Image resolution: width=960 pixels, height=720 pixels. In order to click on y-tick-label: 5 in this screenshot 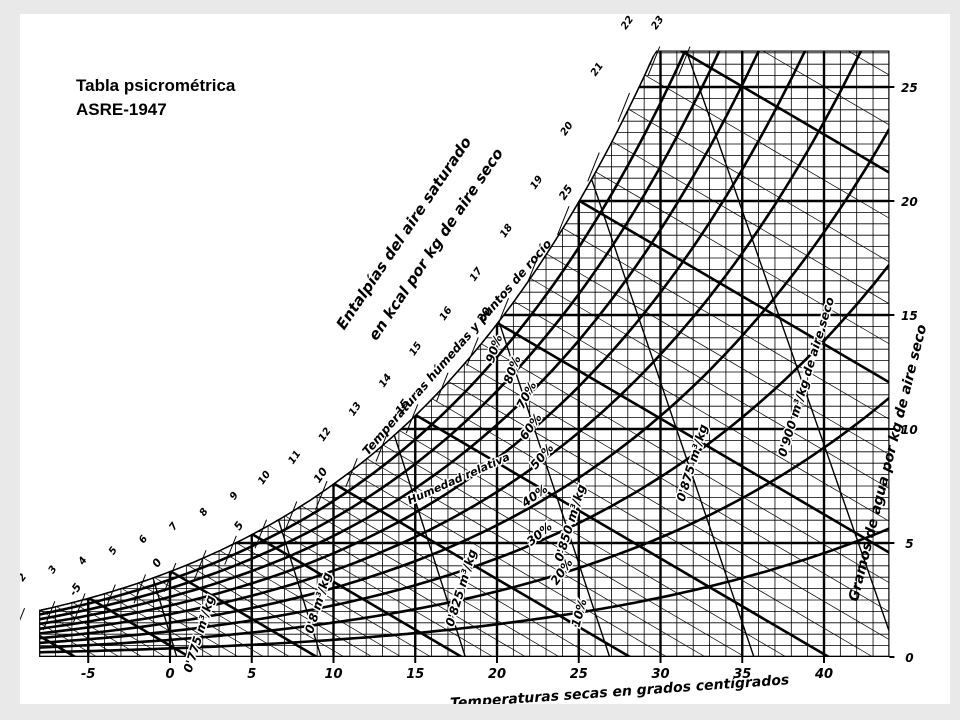, I will do `click(909, 544)`.